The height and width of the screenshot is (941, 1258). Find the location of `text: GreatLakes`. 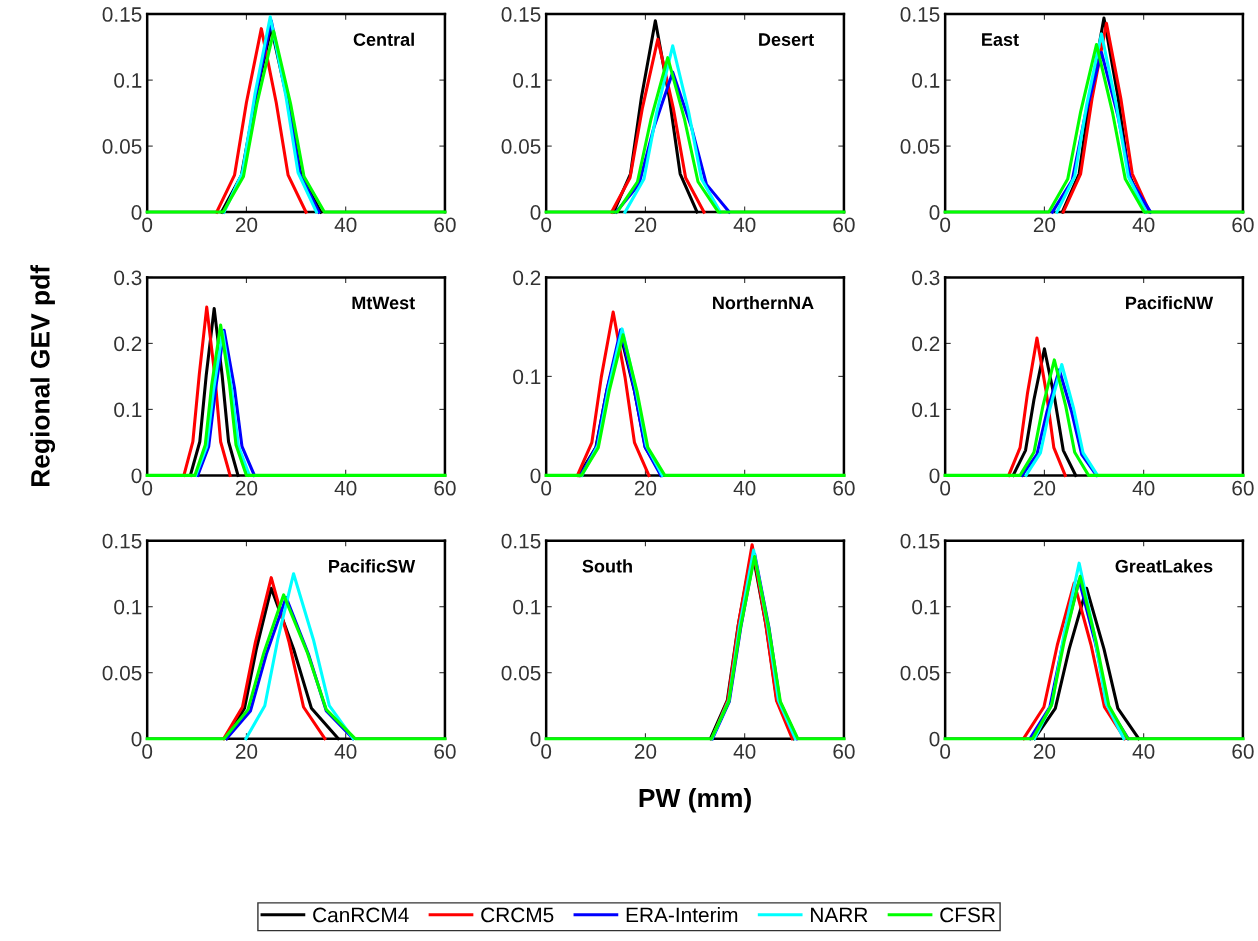

text: GreatLakes is located at coordinates (1164, 566).